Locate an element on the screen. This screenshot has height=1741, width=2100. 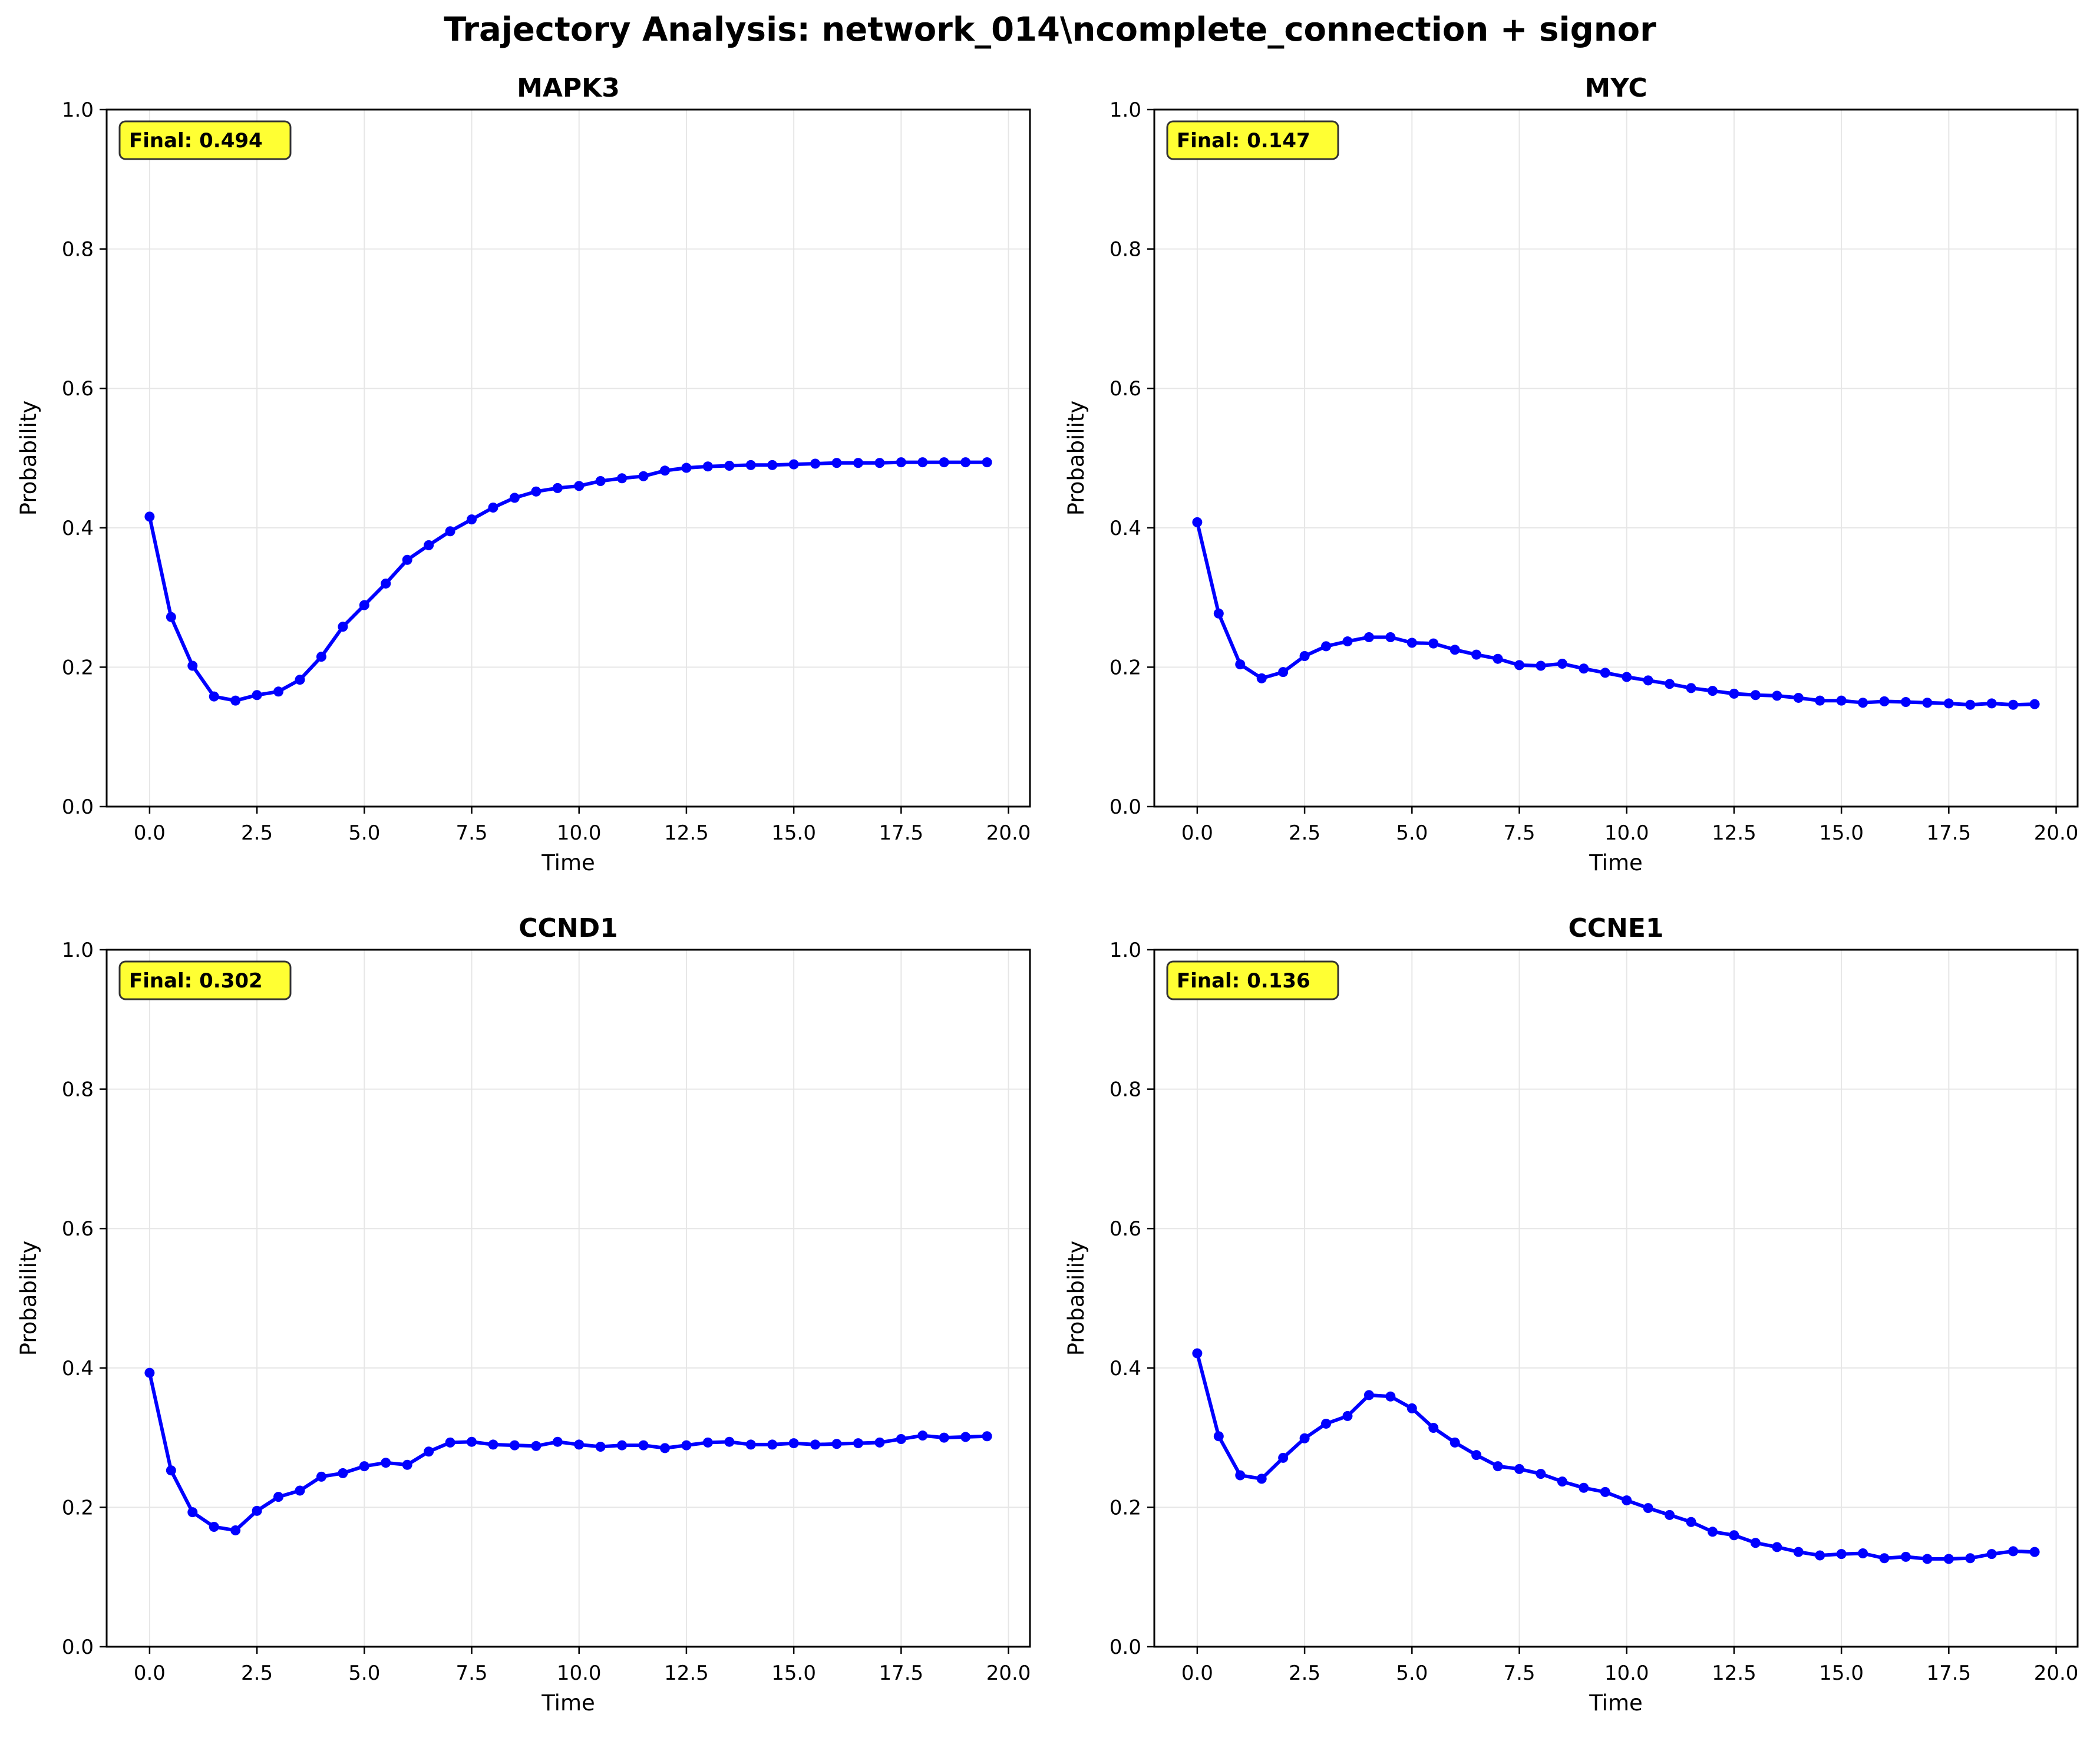
final-value-label: Final: 0.494 is located at coordinates (196, 141).